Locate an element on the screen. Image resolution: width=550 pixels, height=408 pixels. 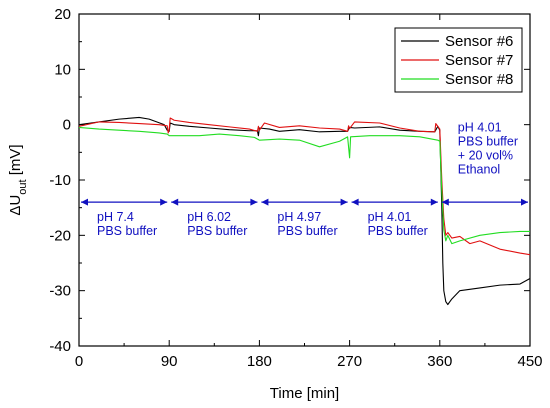
y-axis-title-main: ΔU is located at coordinates (15, 205).